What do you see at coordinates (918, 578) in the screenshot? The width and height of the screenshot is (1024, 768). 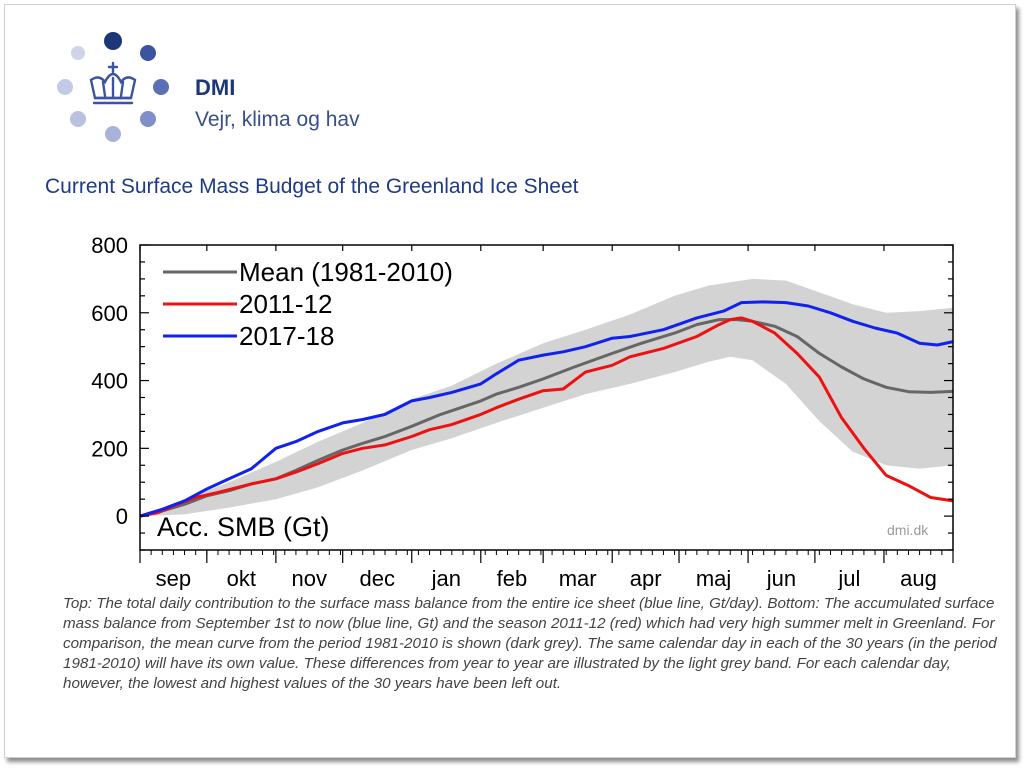 I see `x-tick-label: aug` at bounding box center [918, 578].